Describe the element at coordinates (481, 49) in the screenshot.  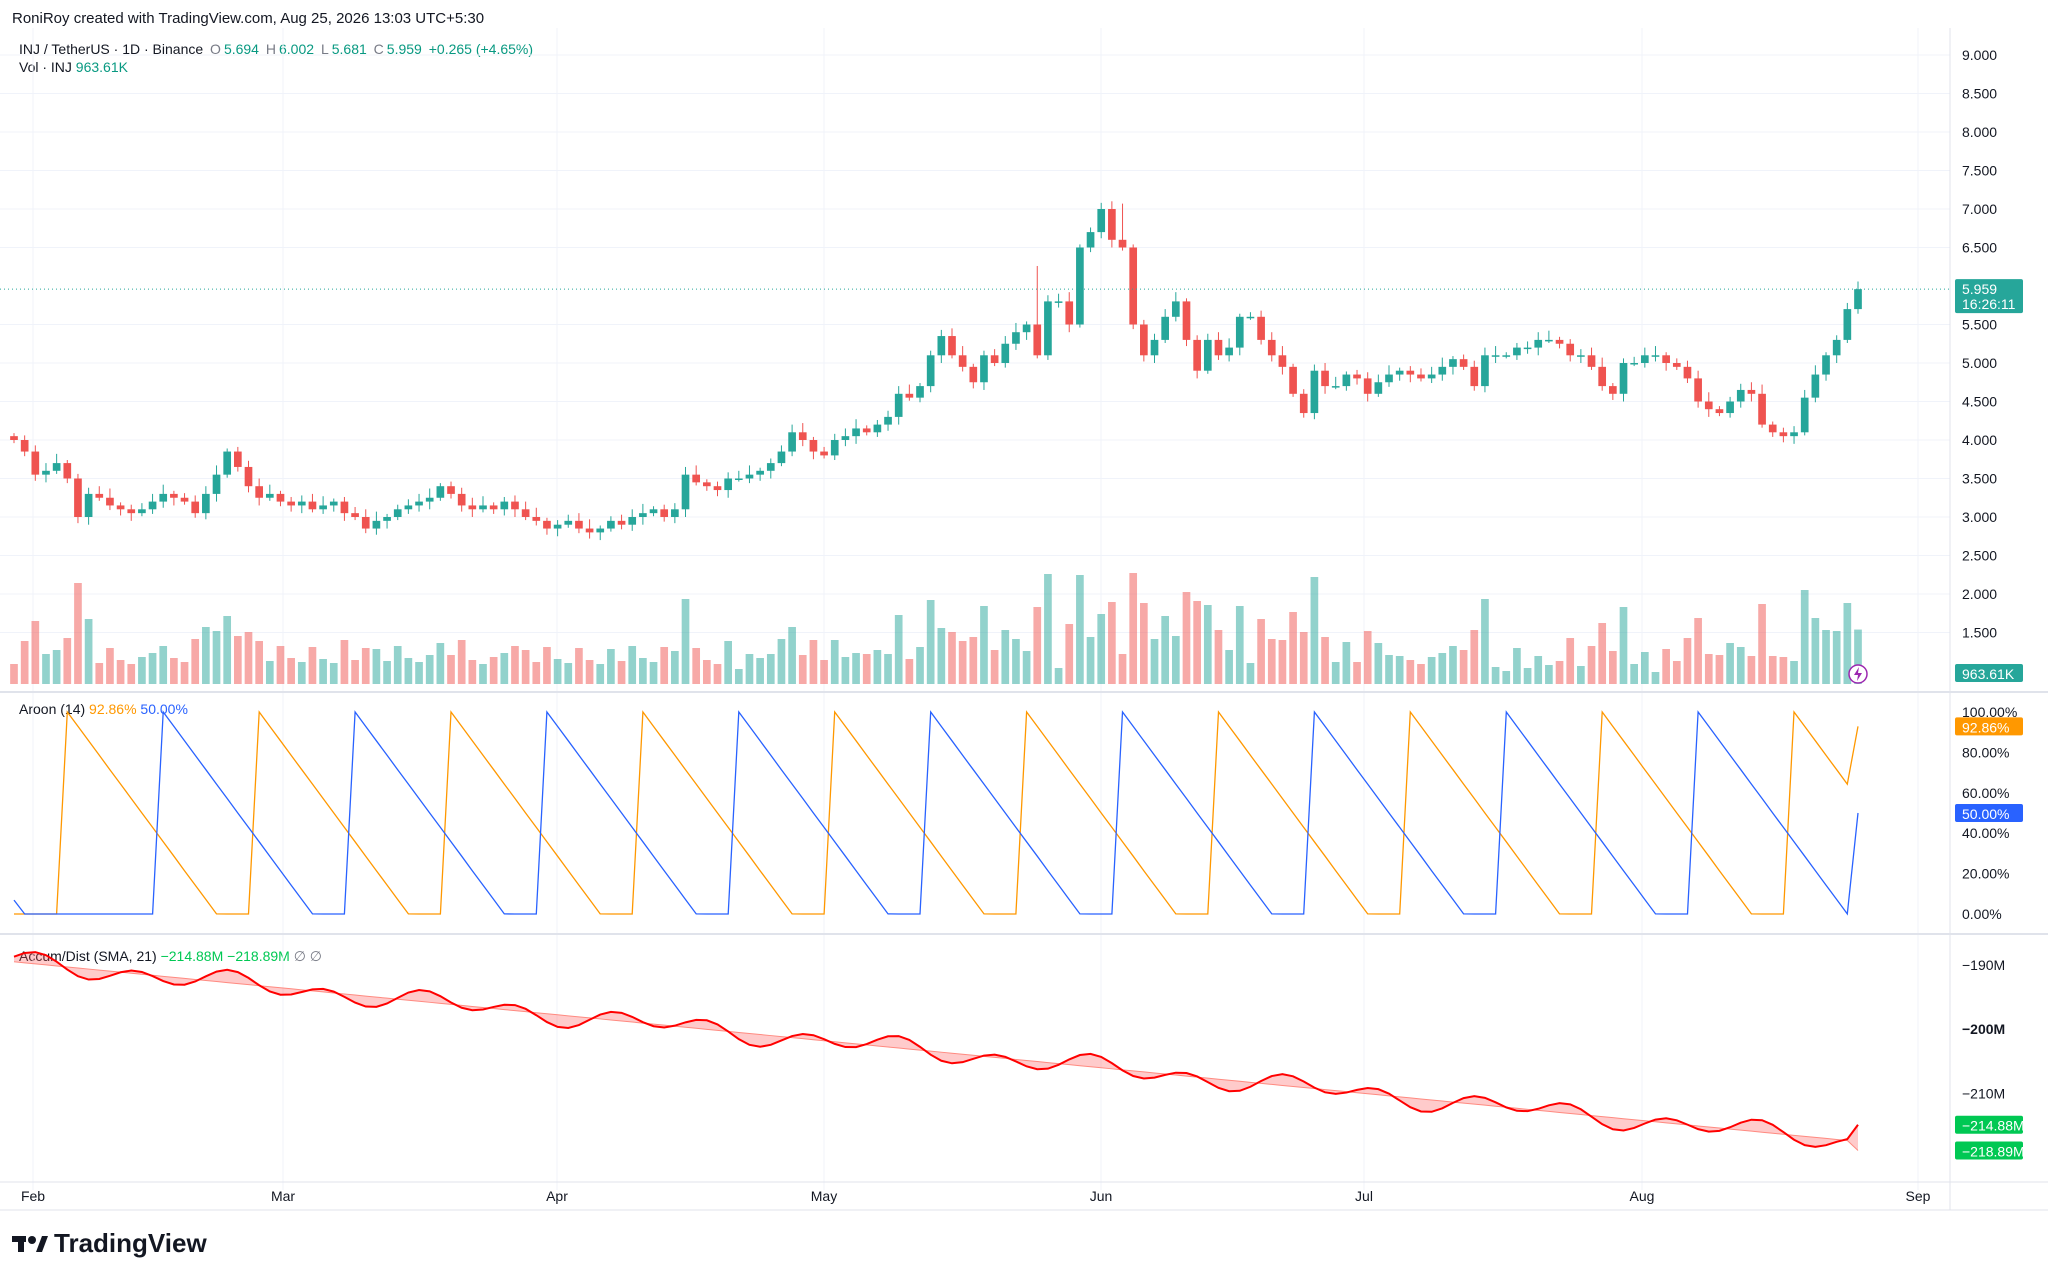
I see `change-value: +0.265 (+4.65%)` at that location.